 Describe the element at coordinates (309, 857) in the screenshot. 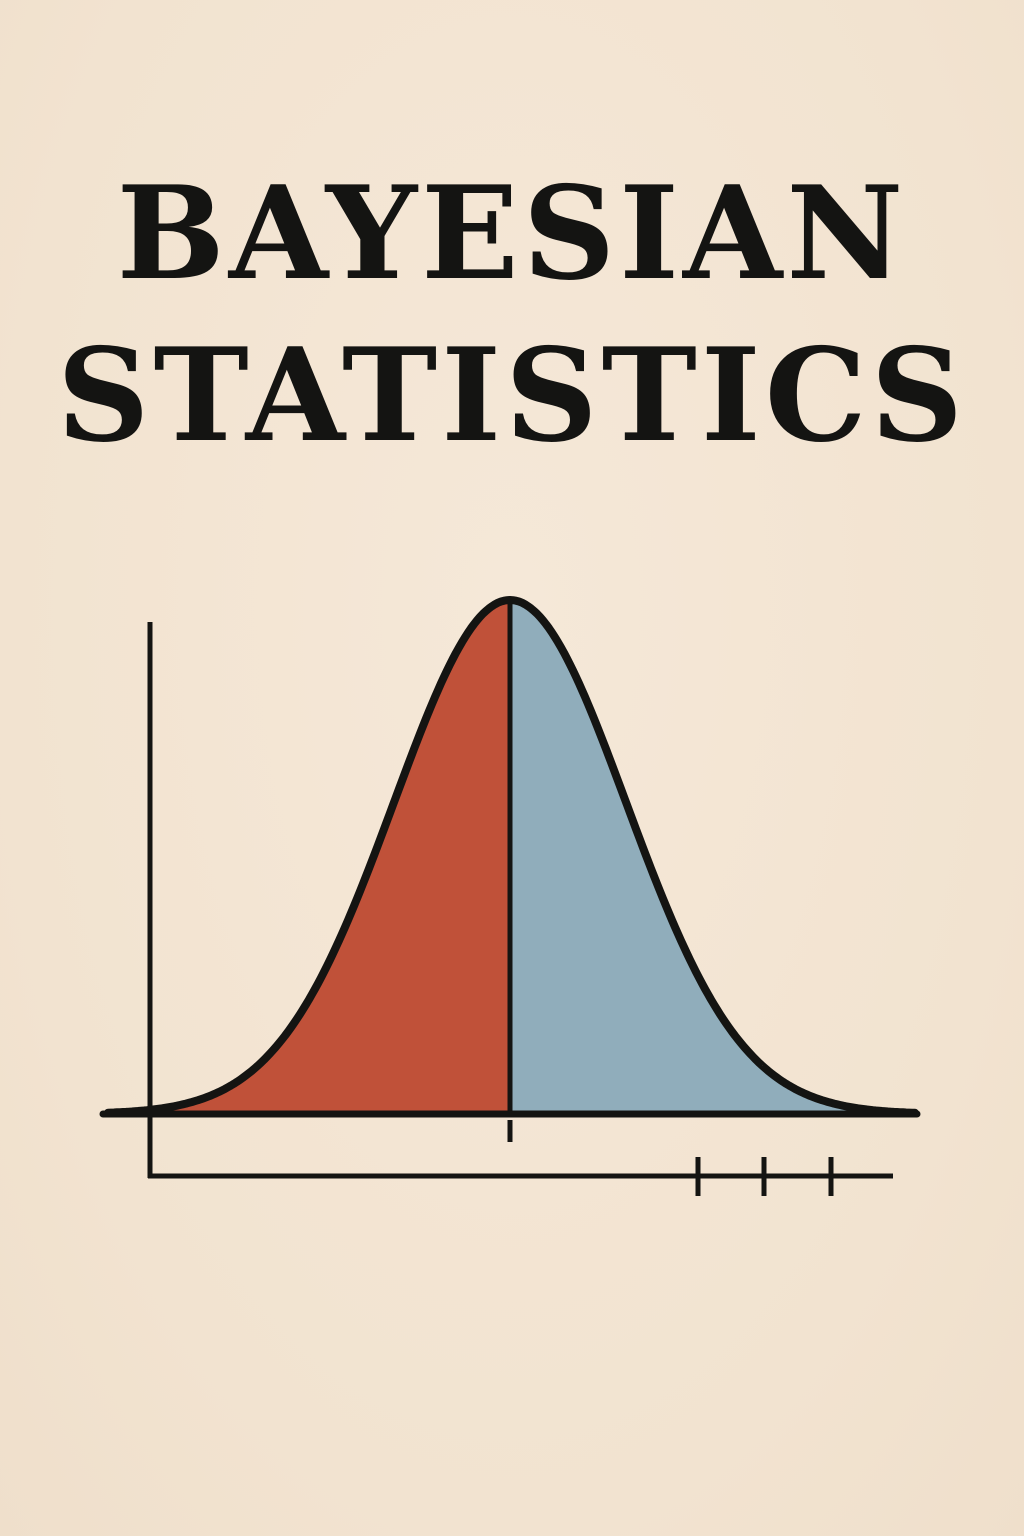

I see `left-half-fill` at that location.